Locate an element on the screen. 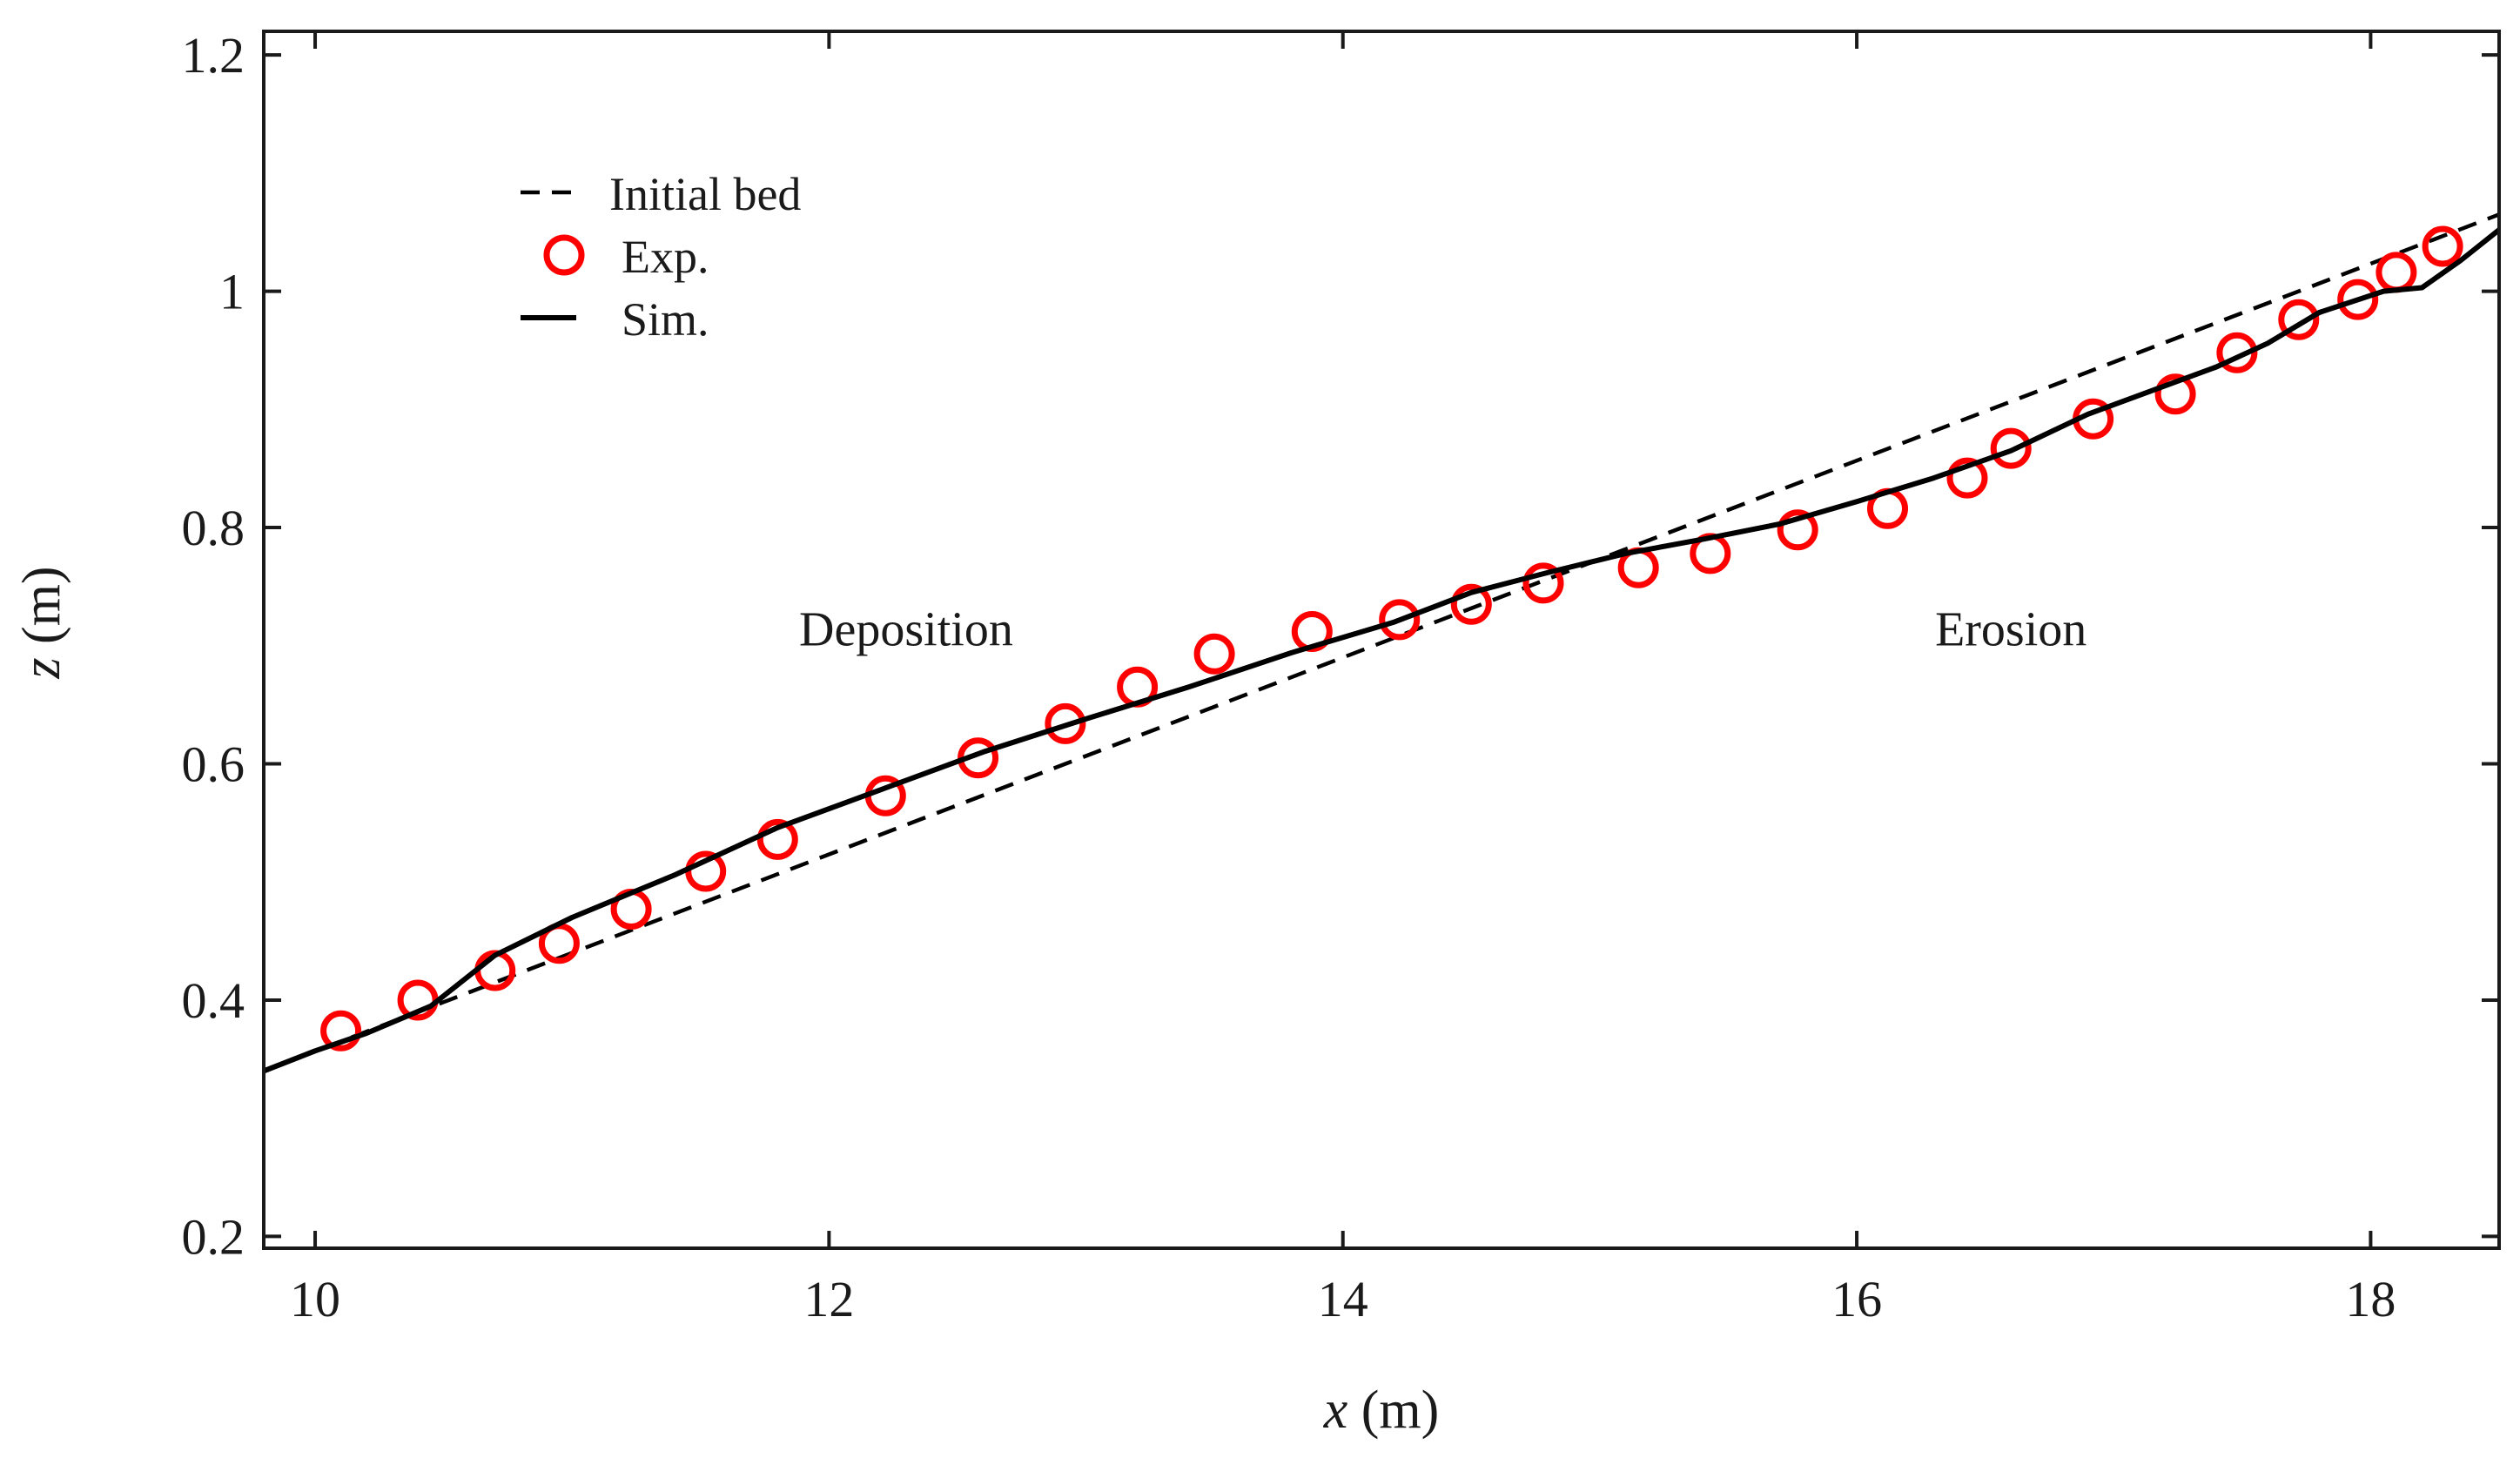 Image resolution: width=2520 pixels, height=1458 pixels. x-tick-label: 12 is located at coordinates (828, 1299).